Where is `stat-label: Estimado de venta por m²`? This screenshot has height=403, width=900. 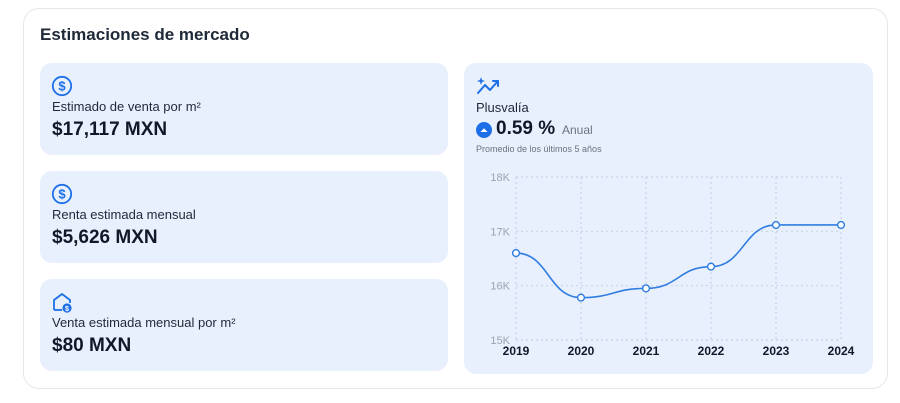 stat-label: Estimado de venta por m² is located at coordinates (126, 106).